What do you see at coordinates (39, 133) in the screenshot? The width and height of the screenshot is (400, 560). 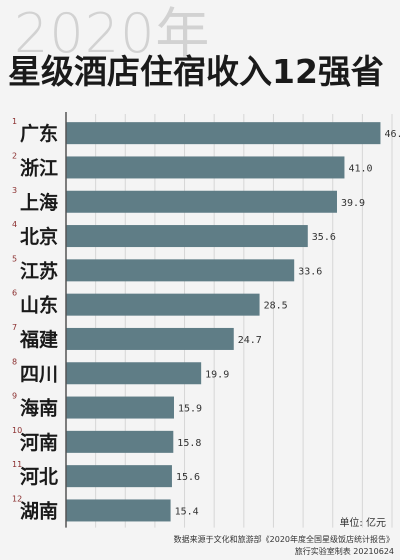 I see `category-label: 广东` at bounding box center [39, 133].